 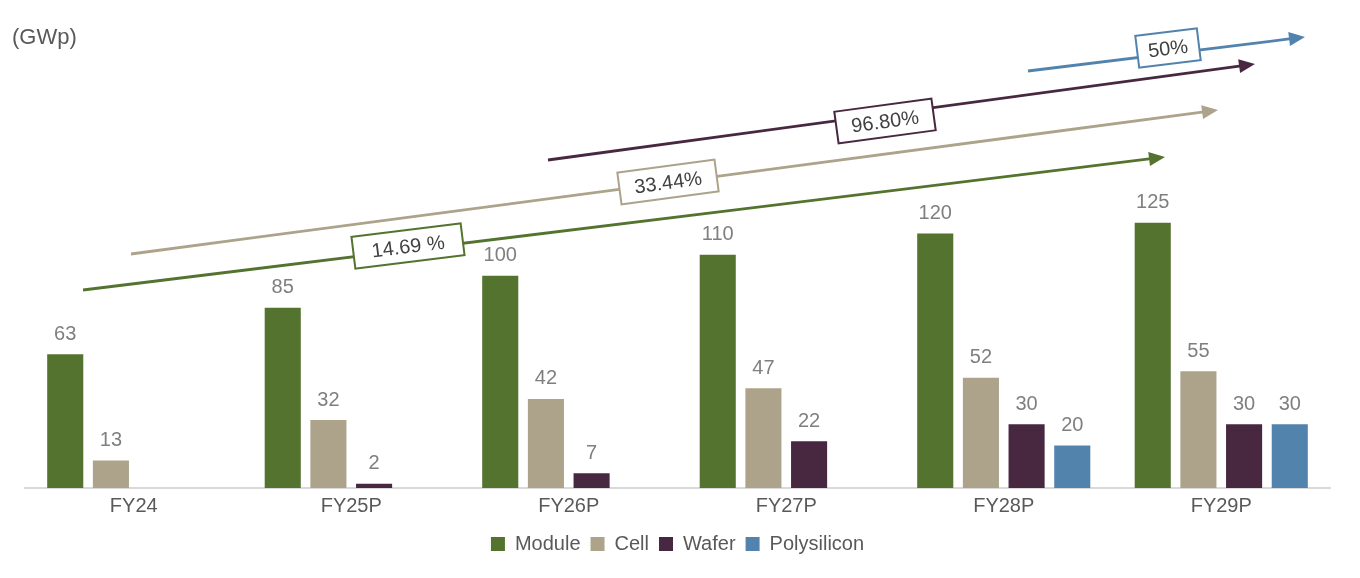 I want to click on data-label: 32, so click(x=328, y=398).